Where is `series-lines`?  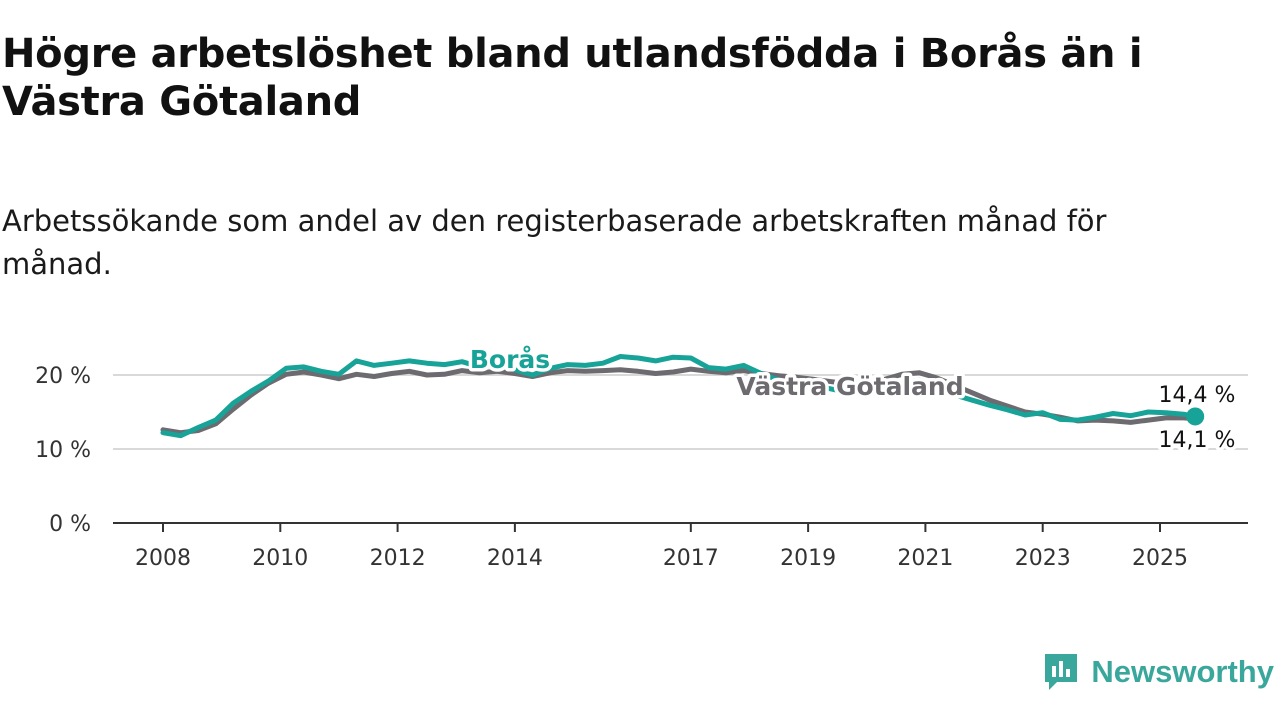
series-lines is located at coordinates (679, 396).